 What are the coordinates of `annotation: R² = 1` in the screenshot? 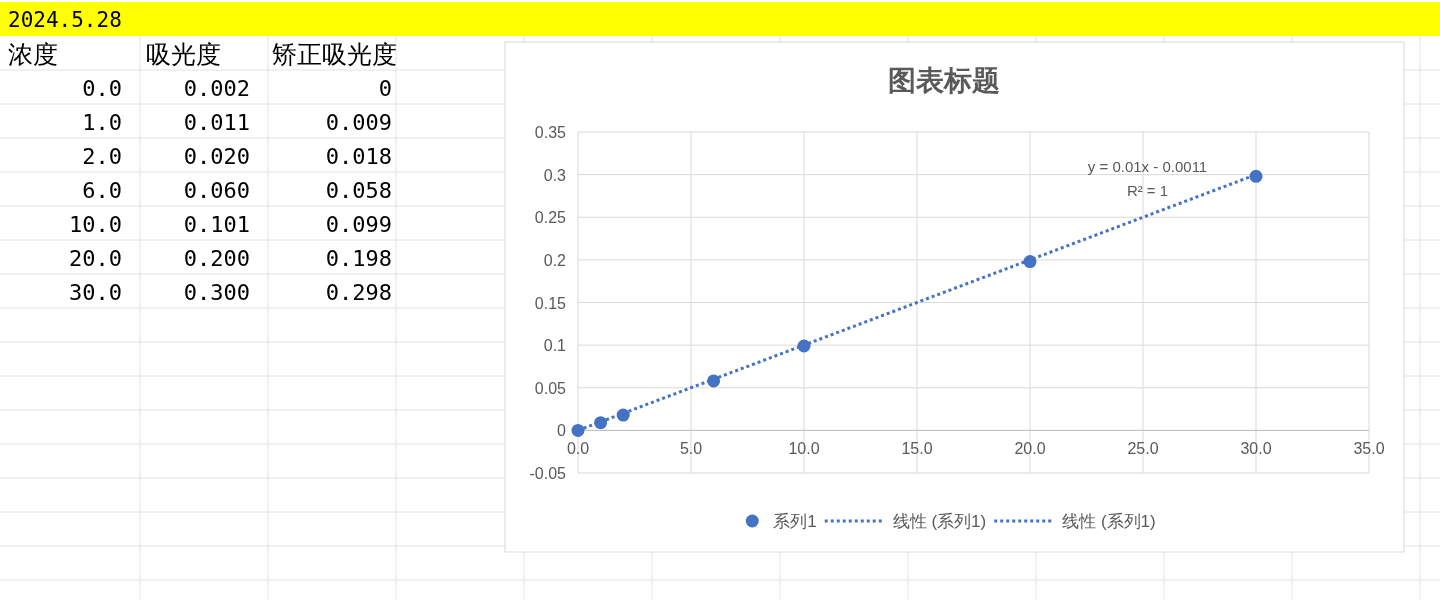 It's located at (1147, 190).